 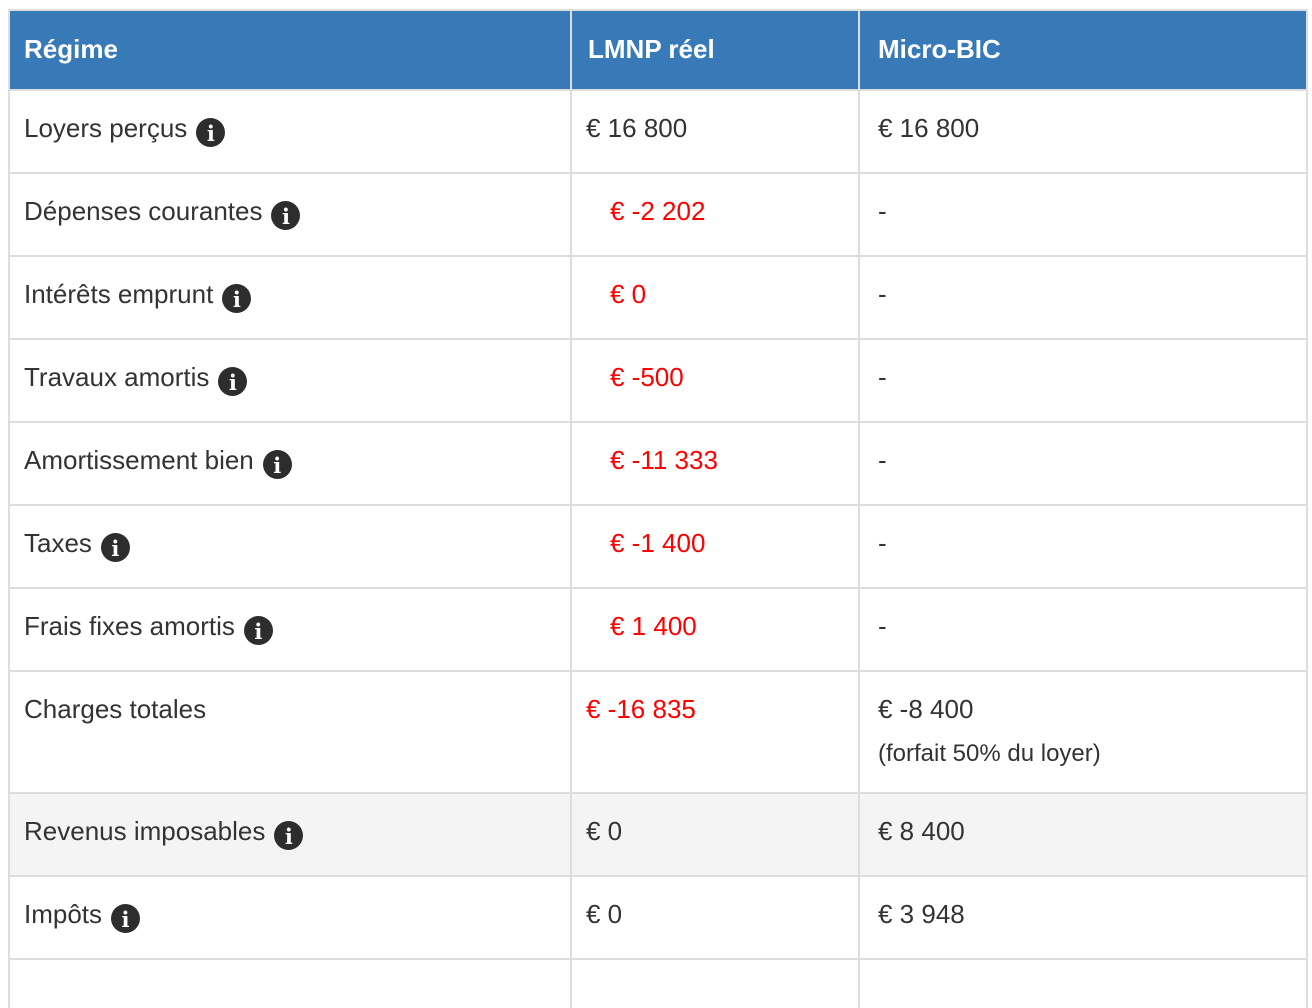 What do you see at coordinates (143, 211) in the screenshot?
I see `row-label: Dépenses courantes` at bounding box center [143, 211].